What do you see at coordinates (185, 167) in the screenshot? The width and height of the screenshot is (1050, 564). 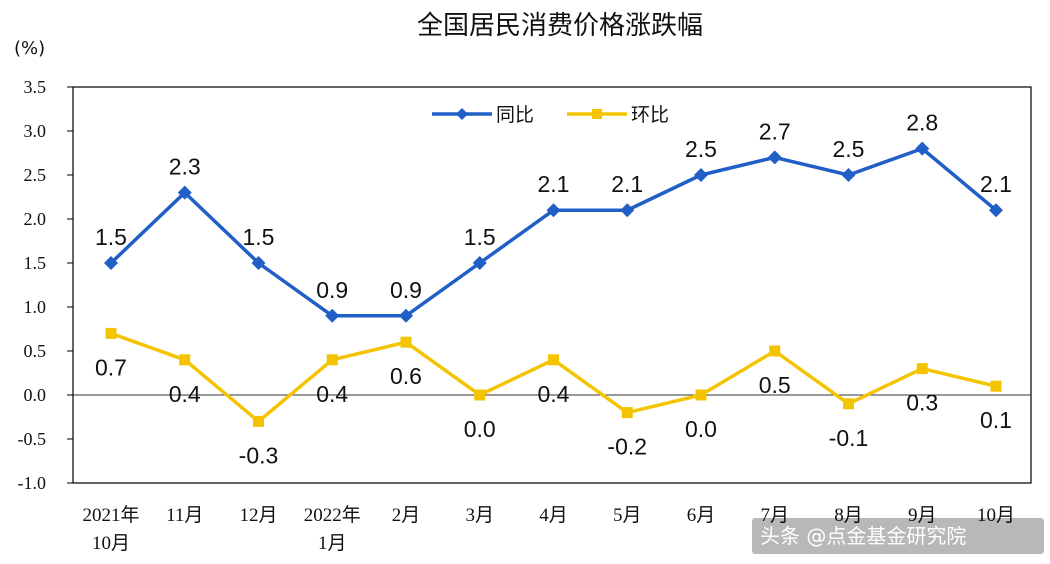 I see `data-label-yoy: 2.3` at bounding box center [185, 167].